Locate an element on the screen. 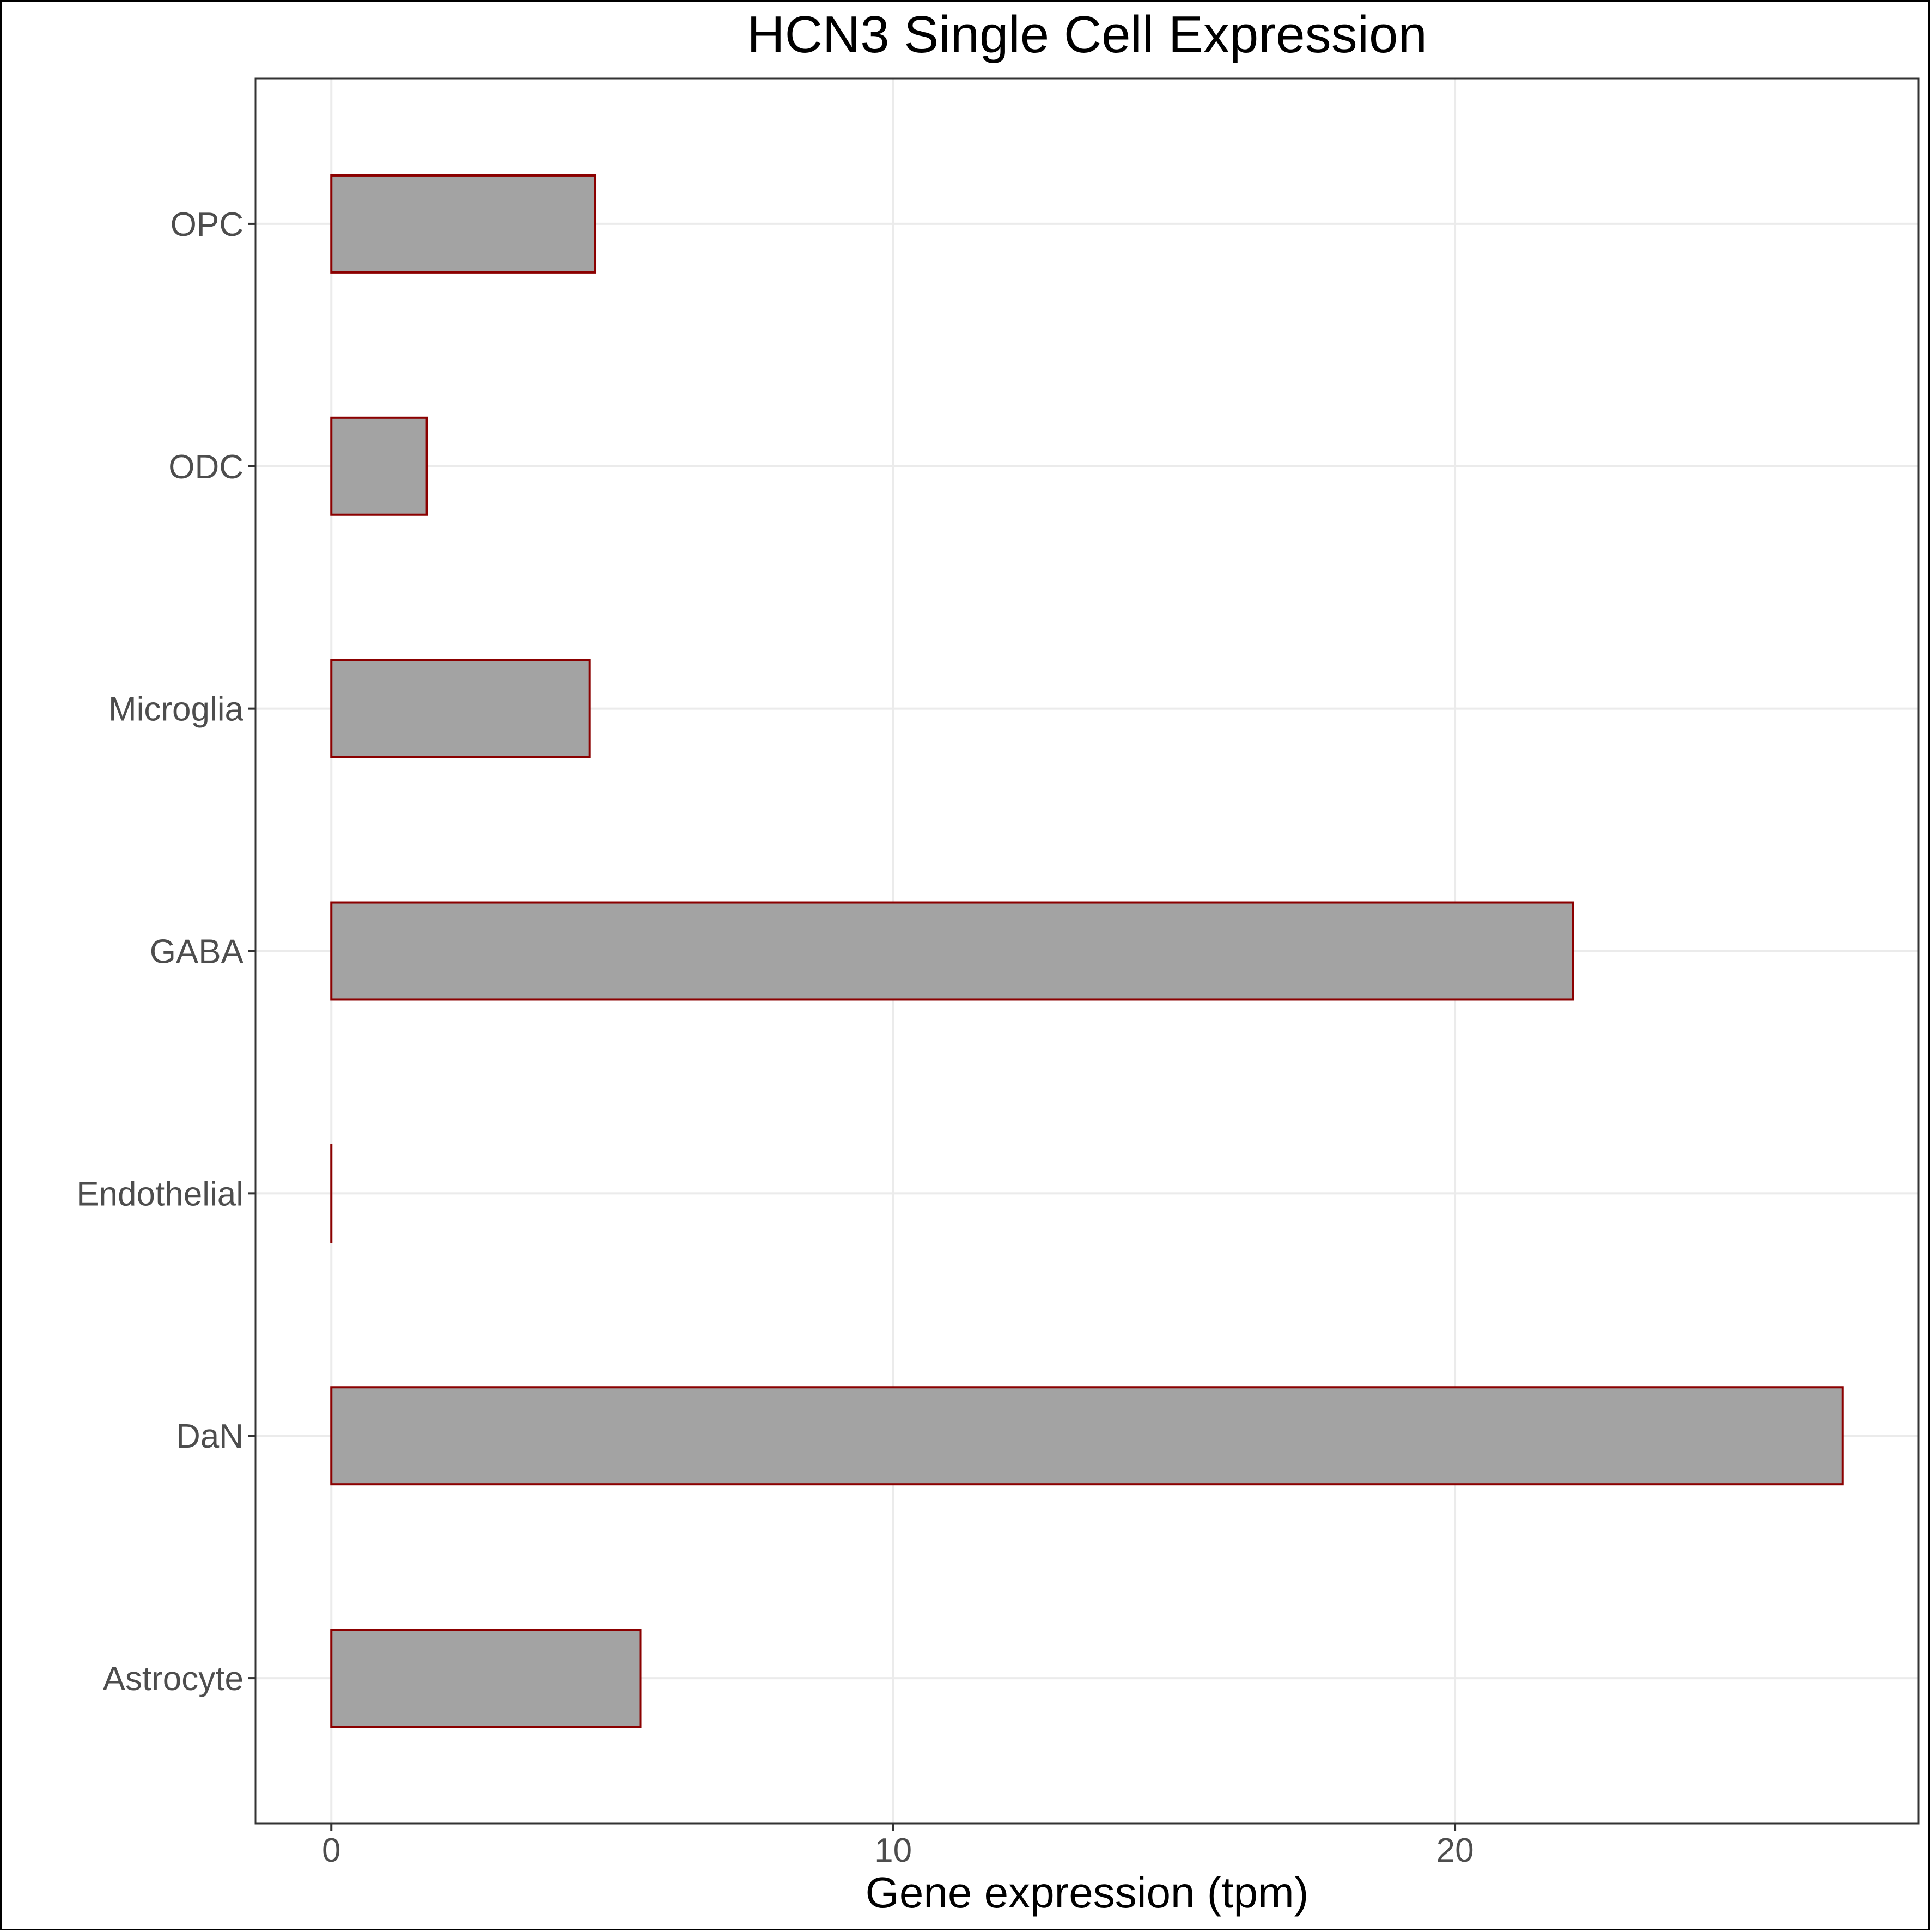 The width and height of the screenshot is (1930, 1932). x-axis-tick-labels: 0 10 20 is located at coordinates (898, 1847).